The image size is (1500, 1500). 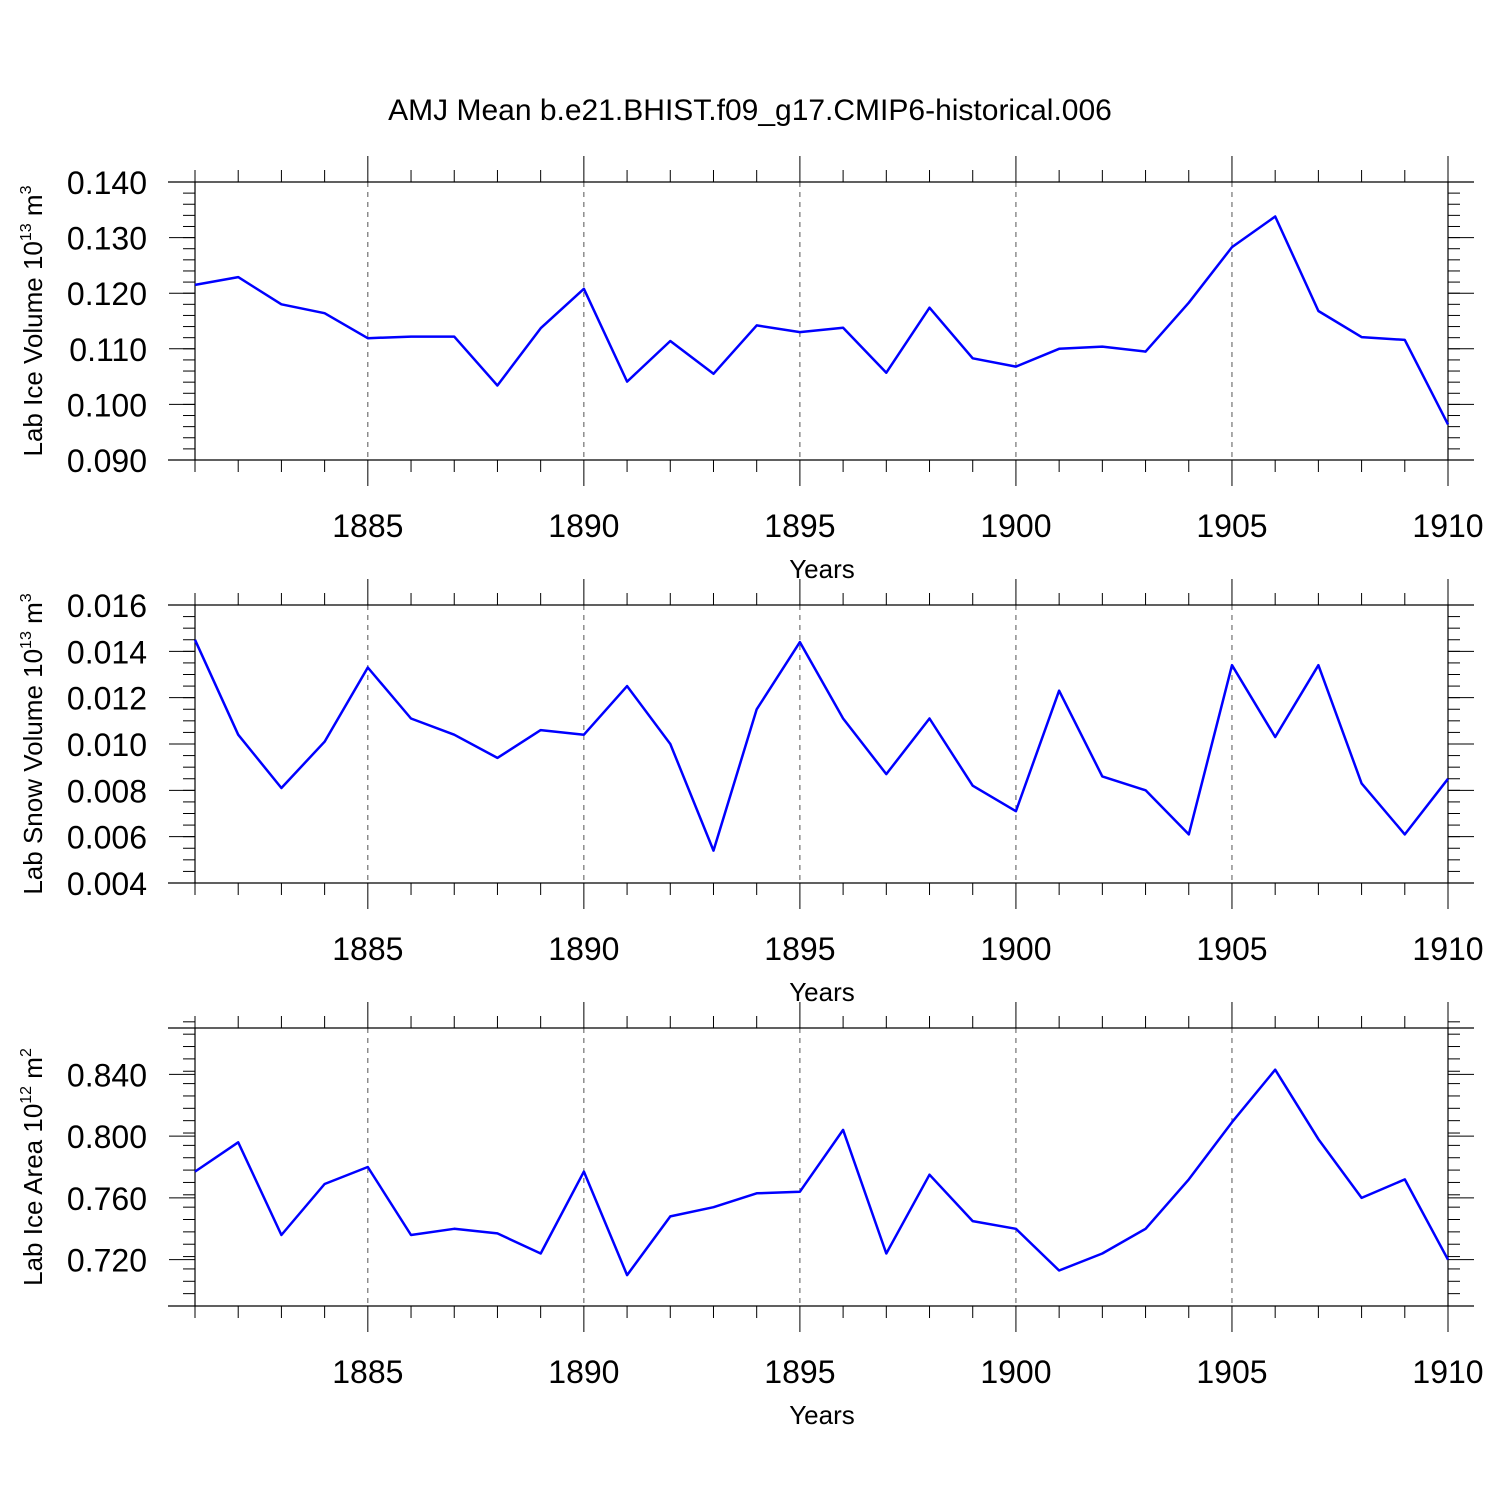 I want to click on y-tick-label: 0.012, so click(x=107, y=699).